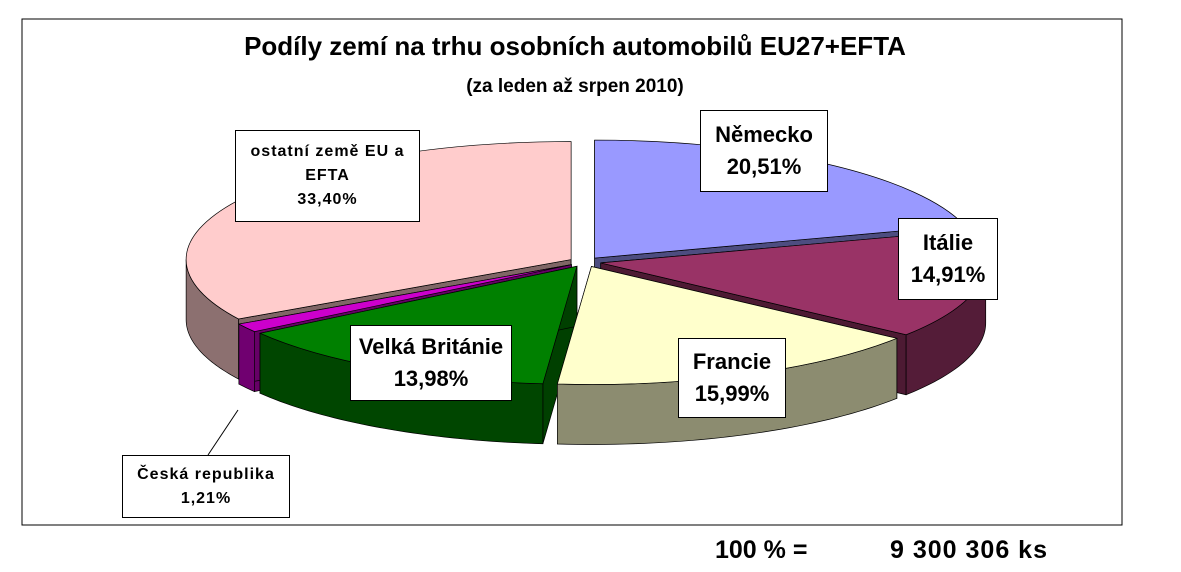 The height and width of the screenshot is (572, 1181). Describe the element at coordinates (206, 486) in the screenshot. I see `data-label: Česká republika 1,21%` at that location.